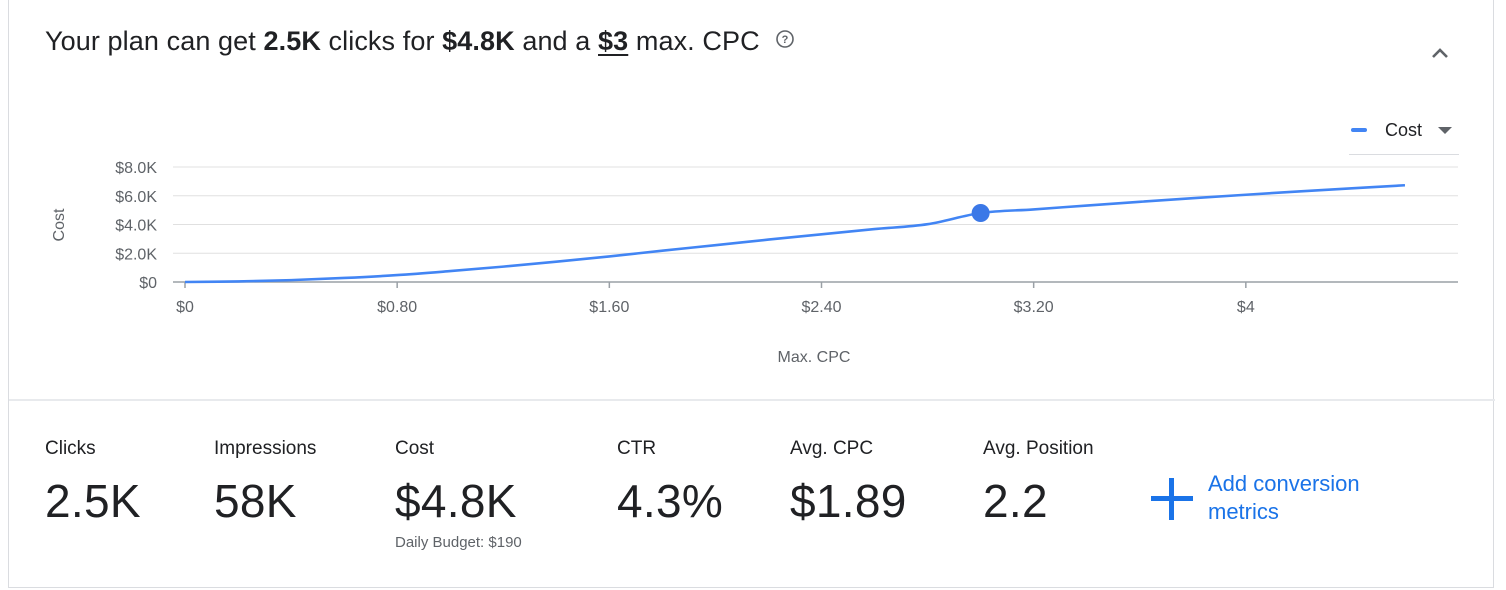 This screenshot has width=1506, height=590. Describe the element at coordinates (1015, 501) in the screenshot. I see `metric-value: 2.2` at that location.